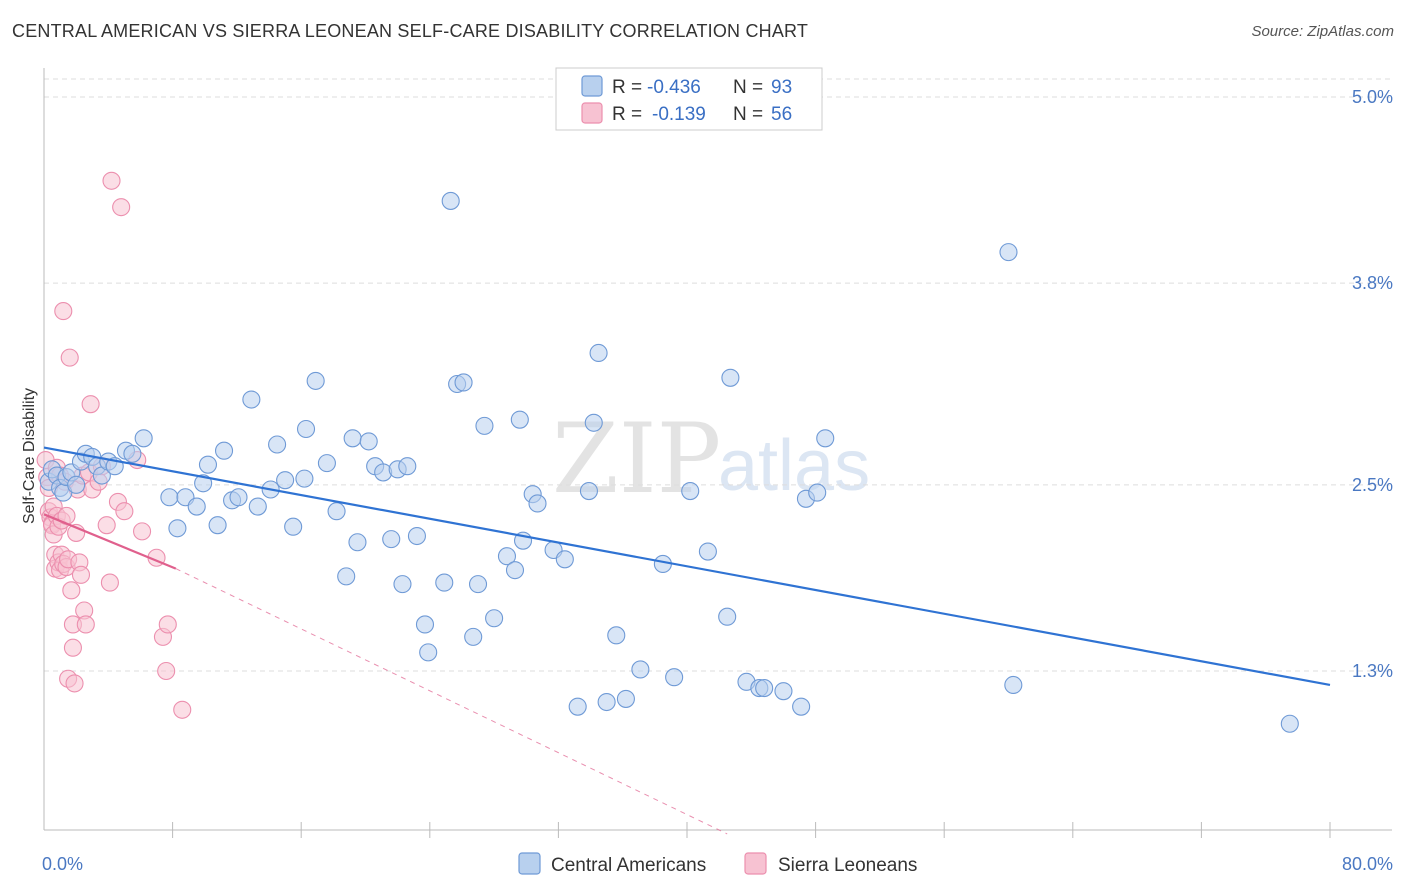 The image size is (1406, 892). Describe the element at coordinates (674, 87) in the screenshot. I see `legend-r-value-blue: -0.436` at that location.